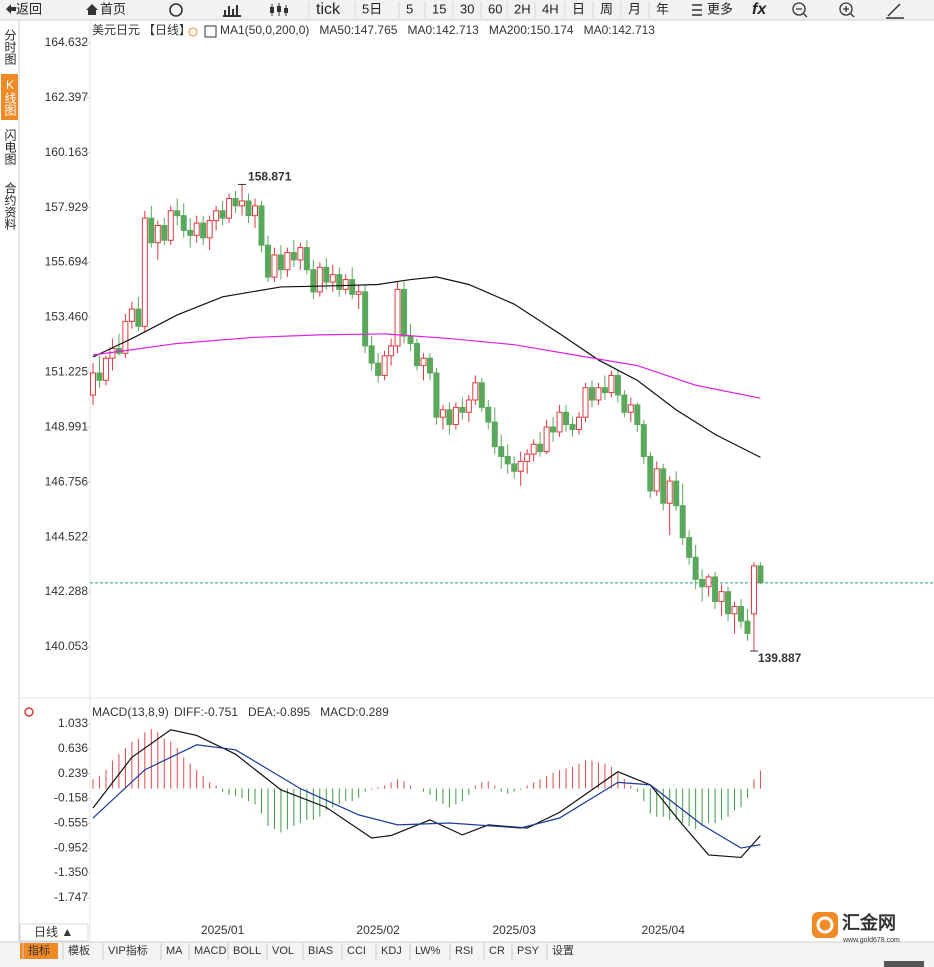 The width and height of the screenshot is (934, 967). I want to click on tab-bar, so click(467, 954).